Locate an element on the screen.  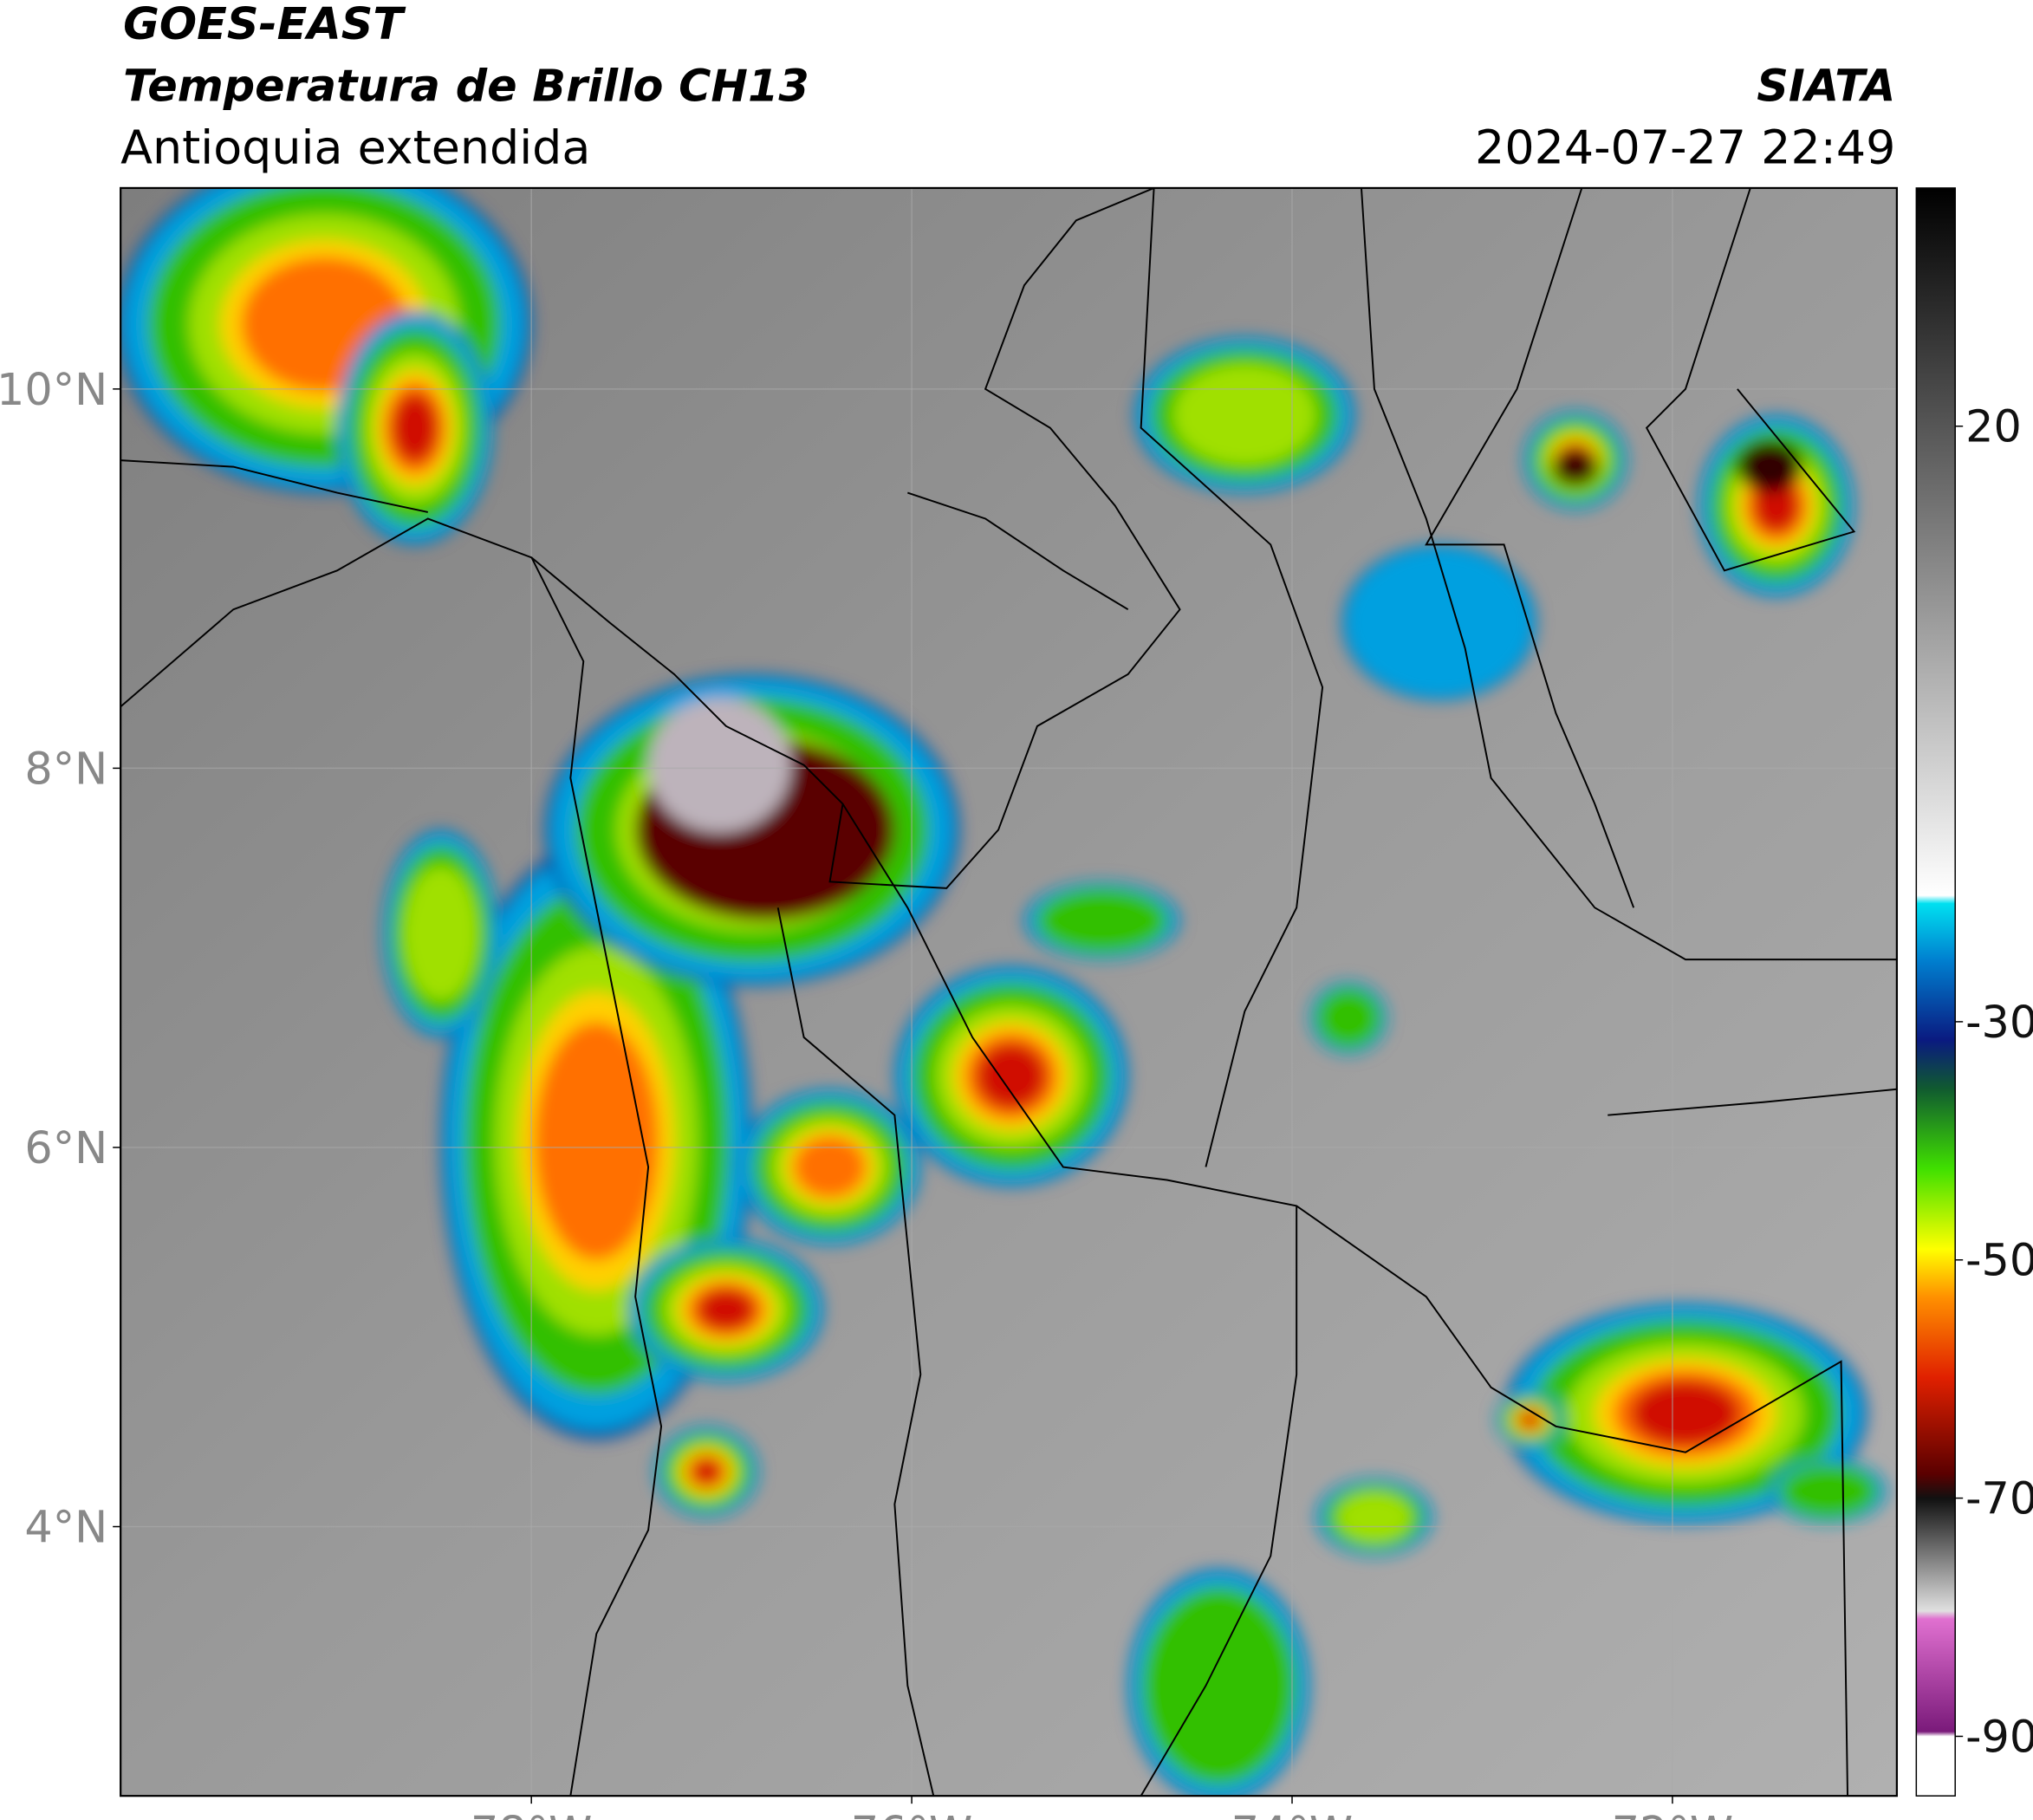
lon-axis: 78°W 76°W 74°W 72°W is located at coordinates (1102, 1808).